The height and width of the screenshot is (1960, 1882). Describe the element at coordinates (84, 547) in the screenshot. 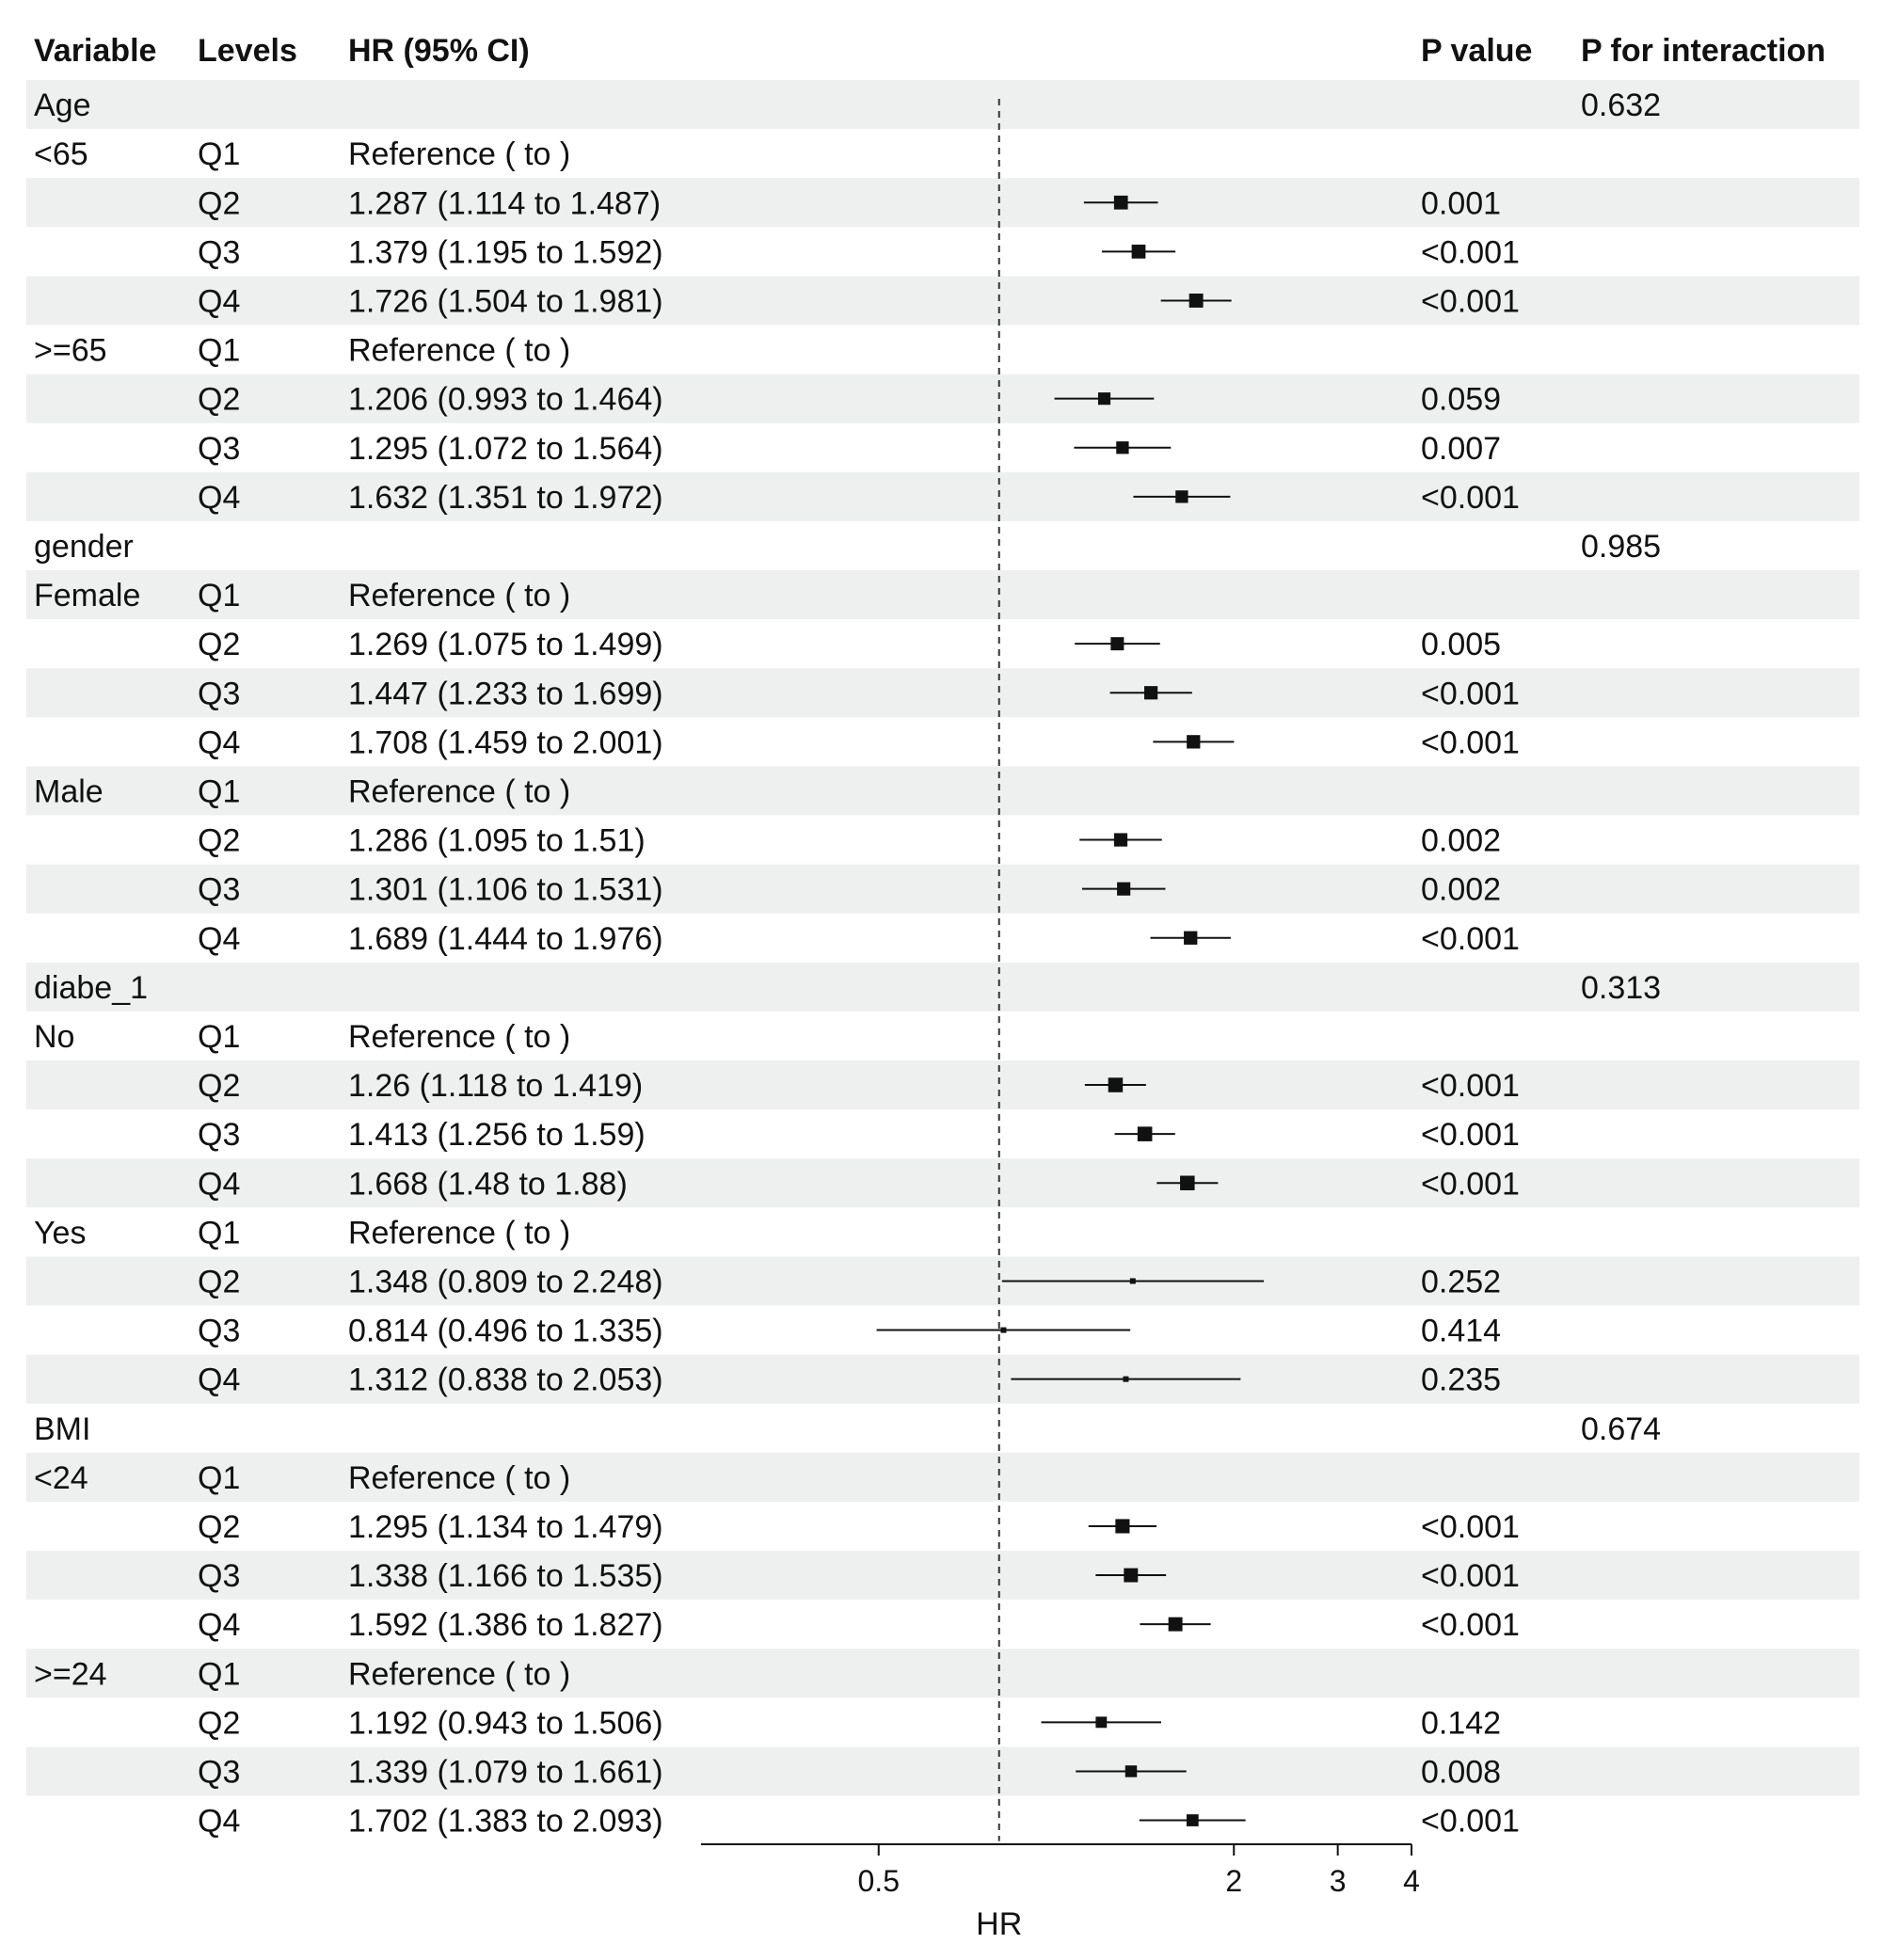

I see `row-variable: gender` at that location.